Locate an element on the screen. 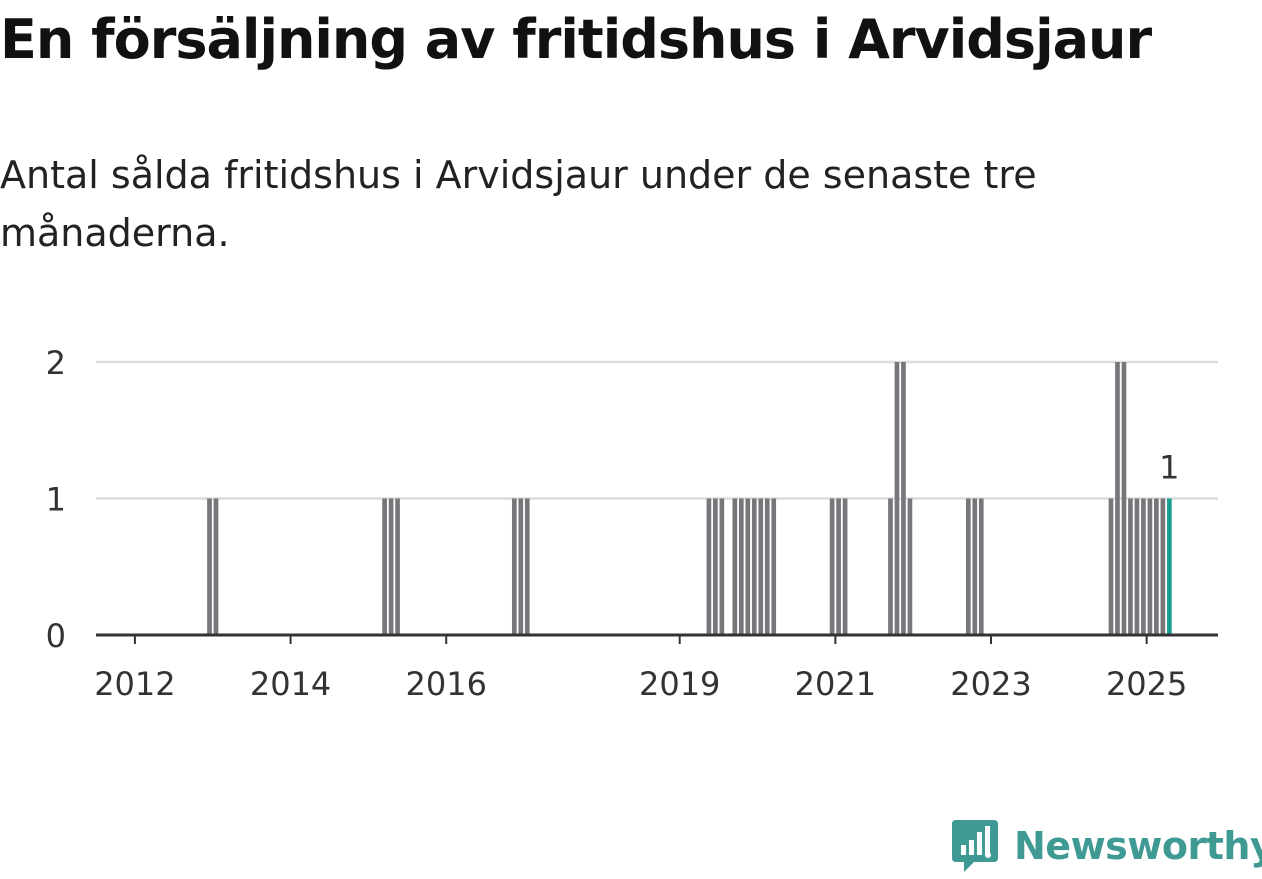 The image size is (1262, 879). x-tick-label: 2016 is located at coordinates (446, 684).